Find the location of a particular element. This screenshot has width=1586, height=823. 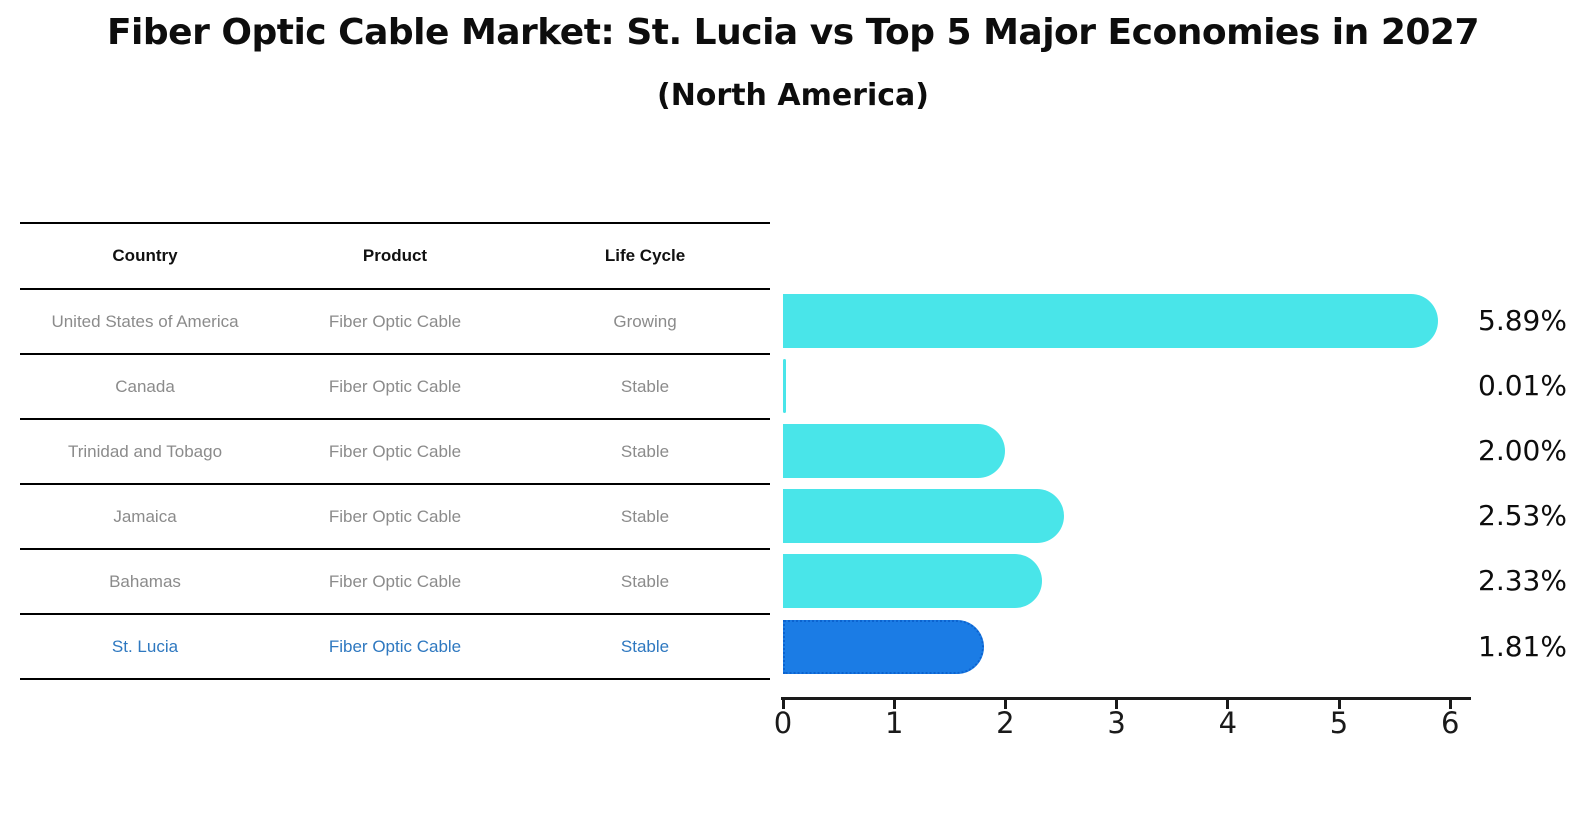

x-tick-label-2: 2 is located at coordinates (1005, 723).